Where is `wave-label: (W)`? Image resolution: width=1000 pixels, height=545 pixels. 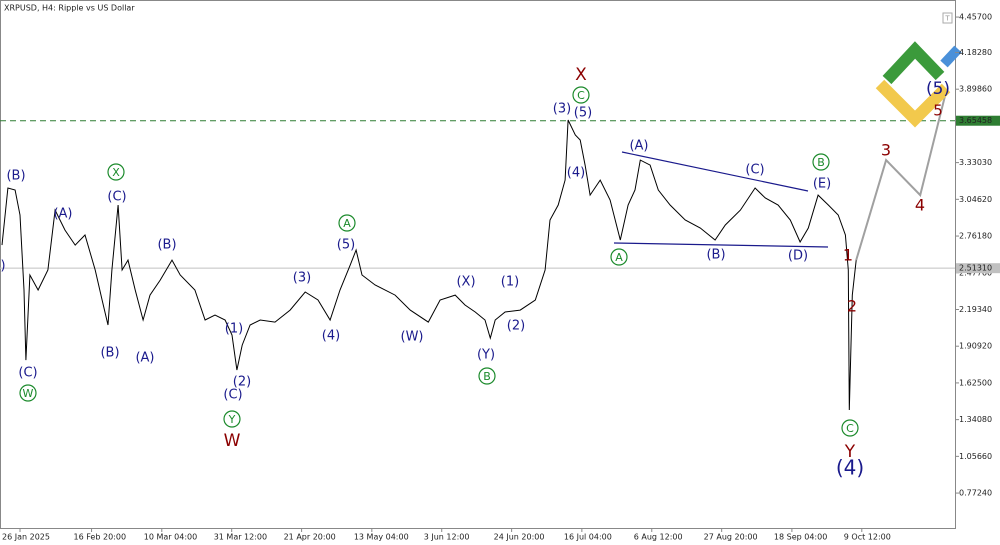
wave-label: (W) is located at coordinates (412, 337).